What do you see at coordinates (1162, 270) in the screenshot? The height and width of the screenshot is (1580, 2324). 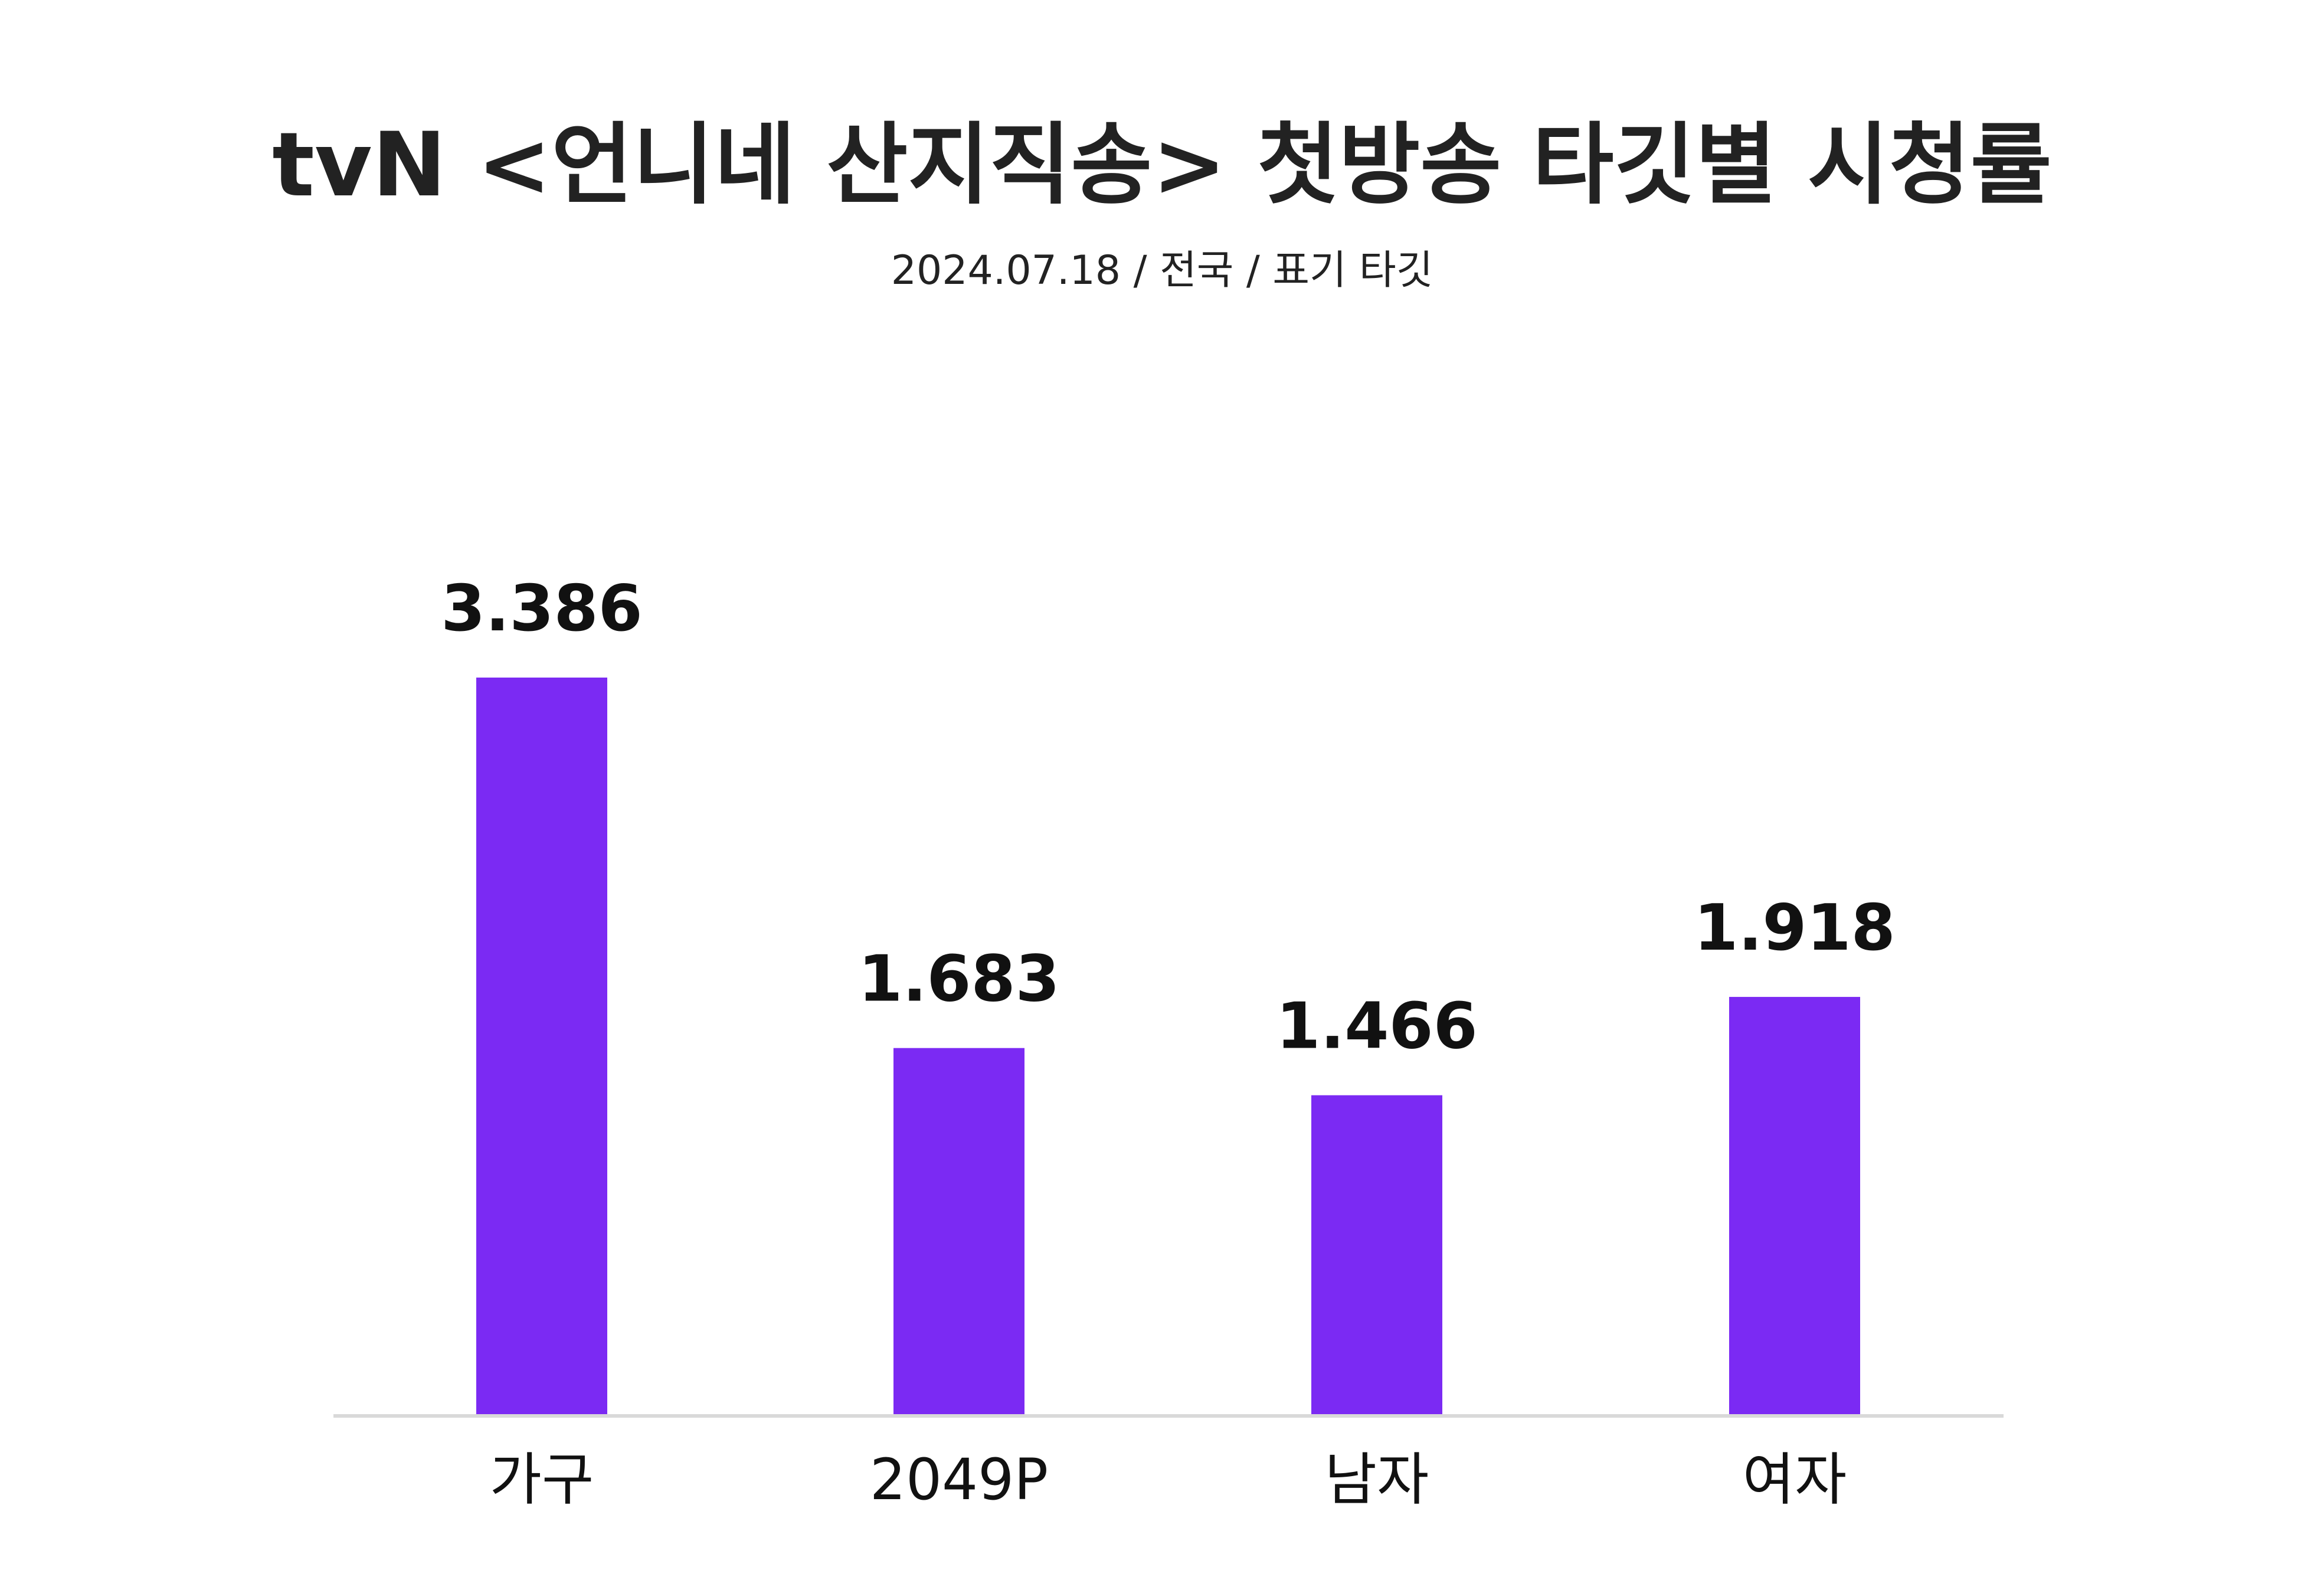 I see `chart-subtitle: 2024.07.18 / 전국 / 표기 타깃` at bounding box center [1162, 270].